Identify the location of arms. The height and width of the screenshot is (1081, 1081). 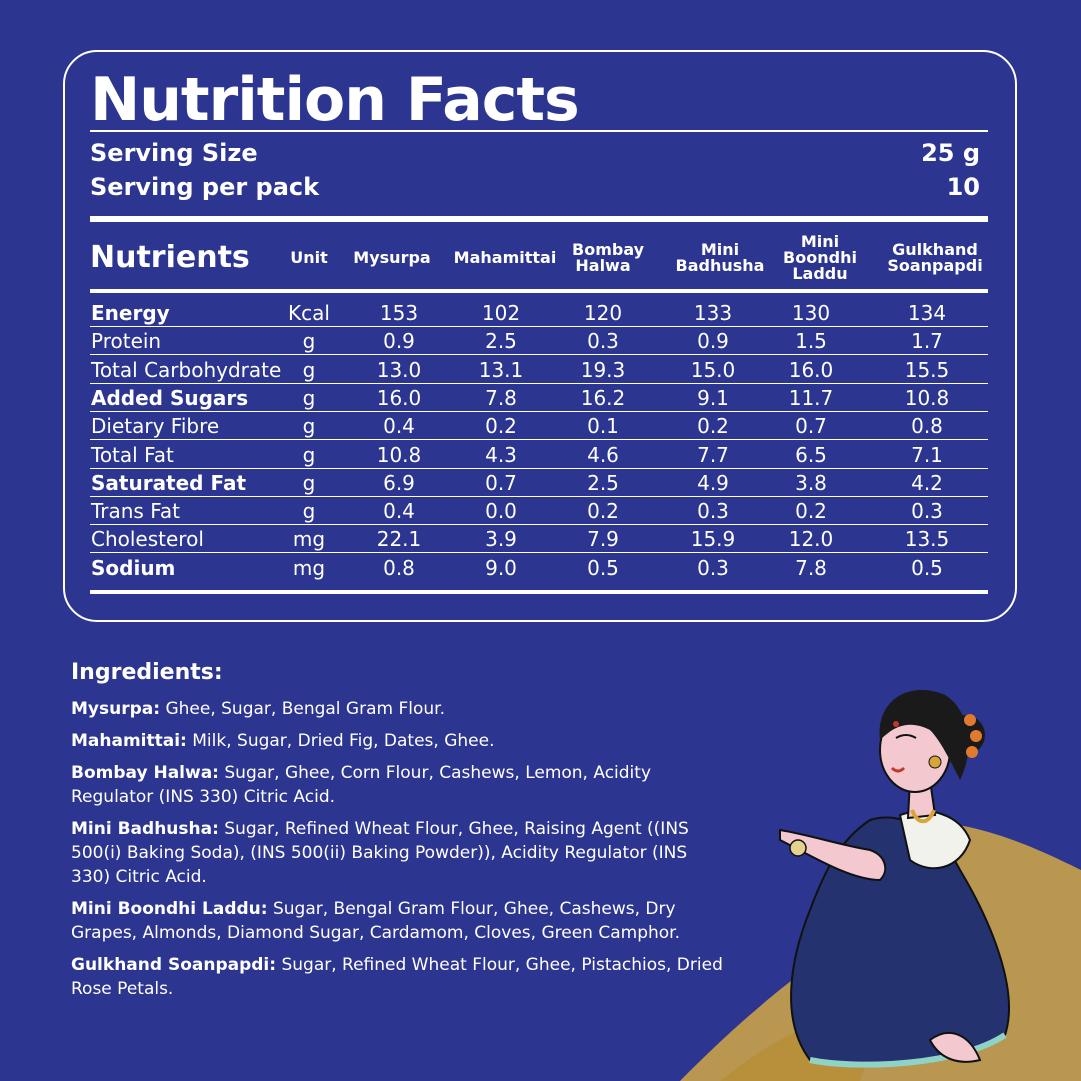
(833, 855).